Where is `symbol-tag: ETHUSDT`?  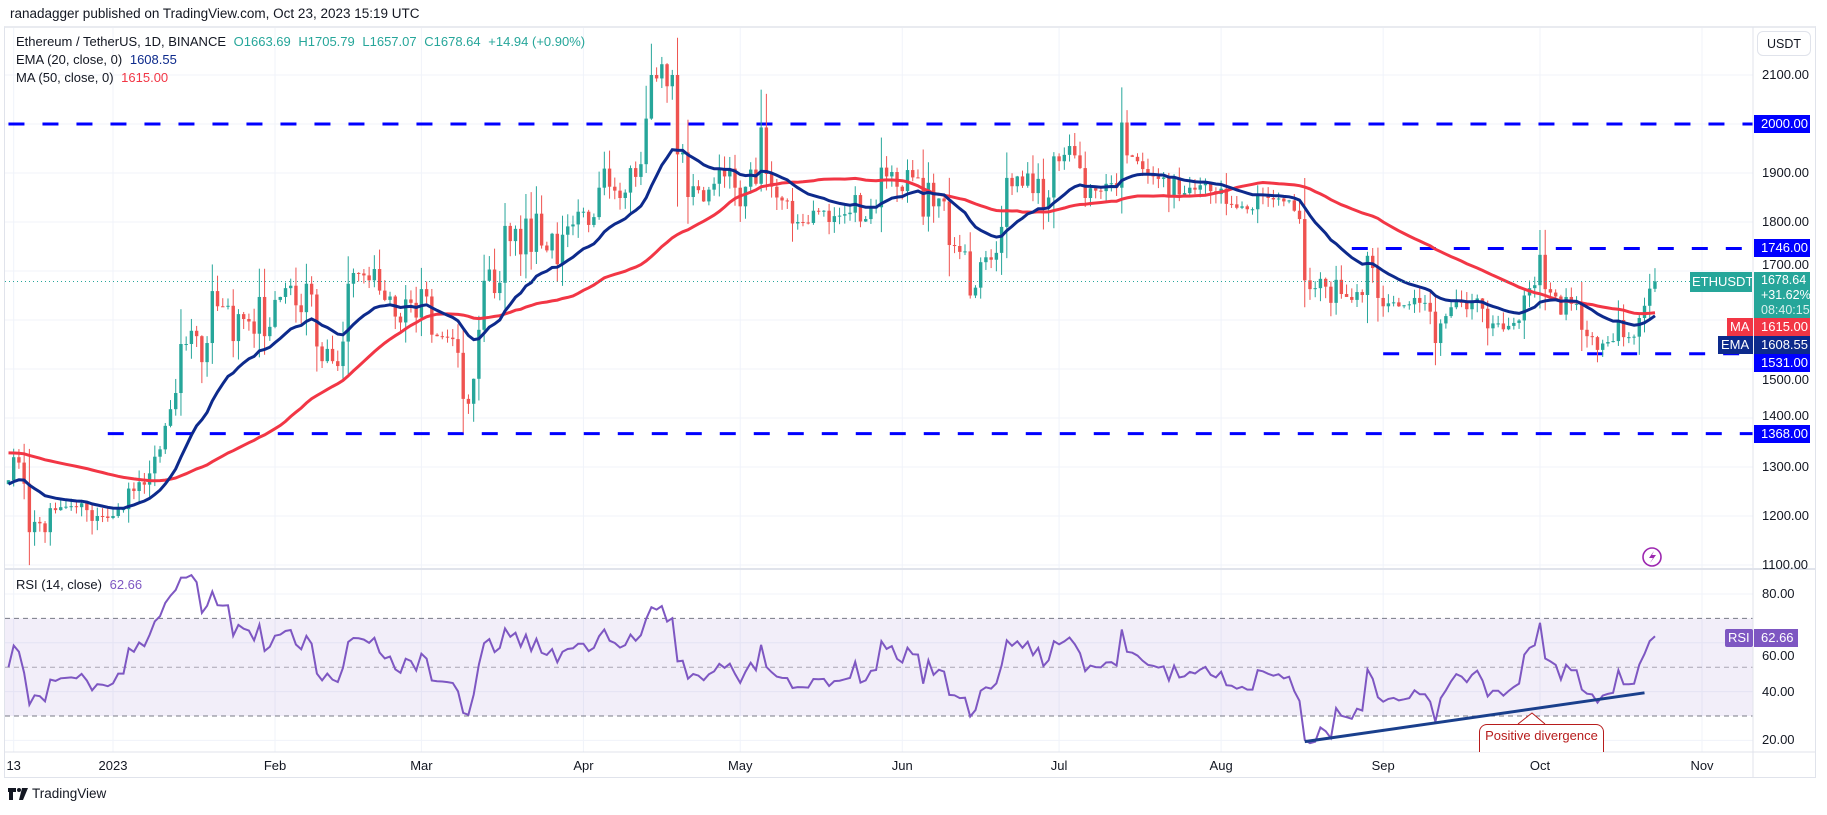 symbol-tag: ETHUSDT is located at coordinates (1721, 282).